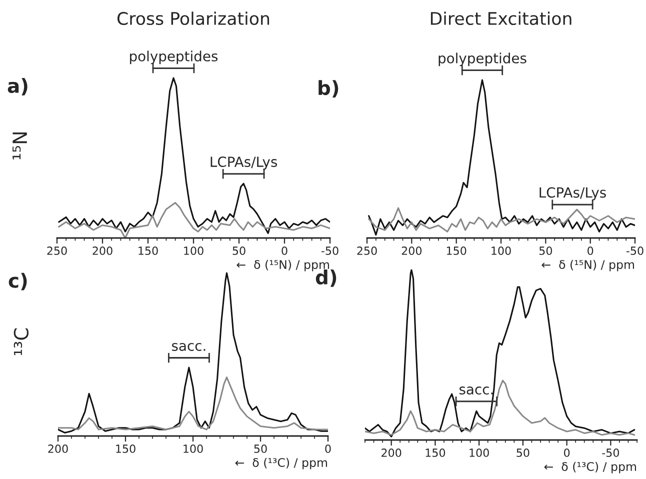 The height and width of the screenshot is (479, 646). Describe the element at coordinates (326, 278) in the screenshot. I see `annotation: d)` at that location.